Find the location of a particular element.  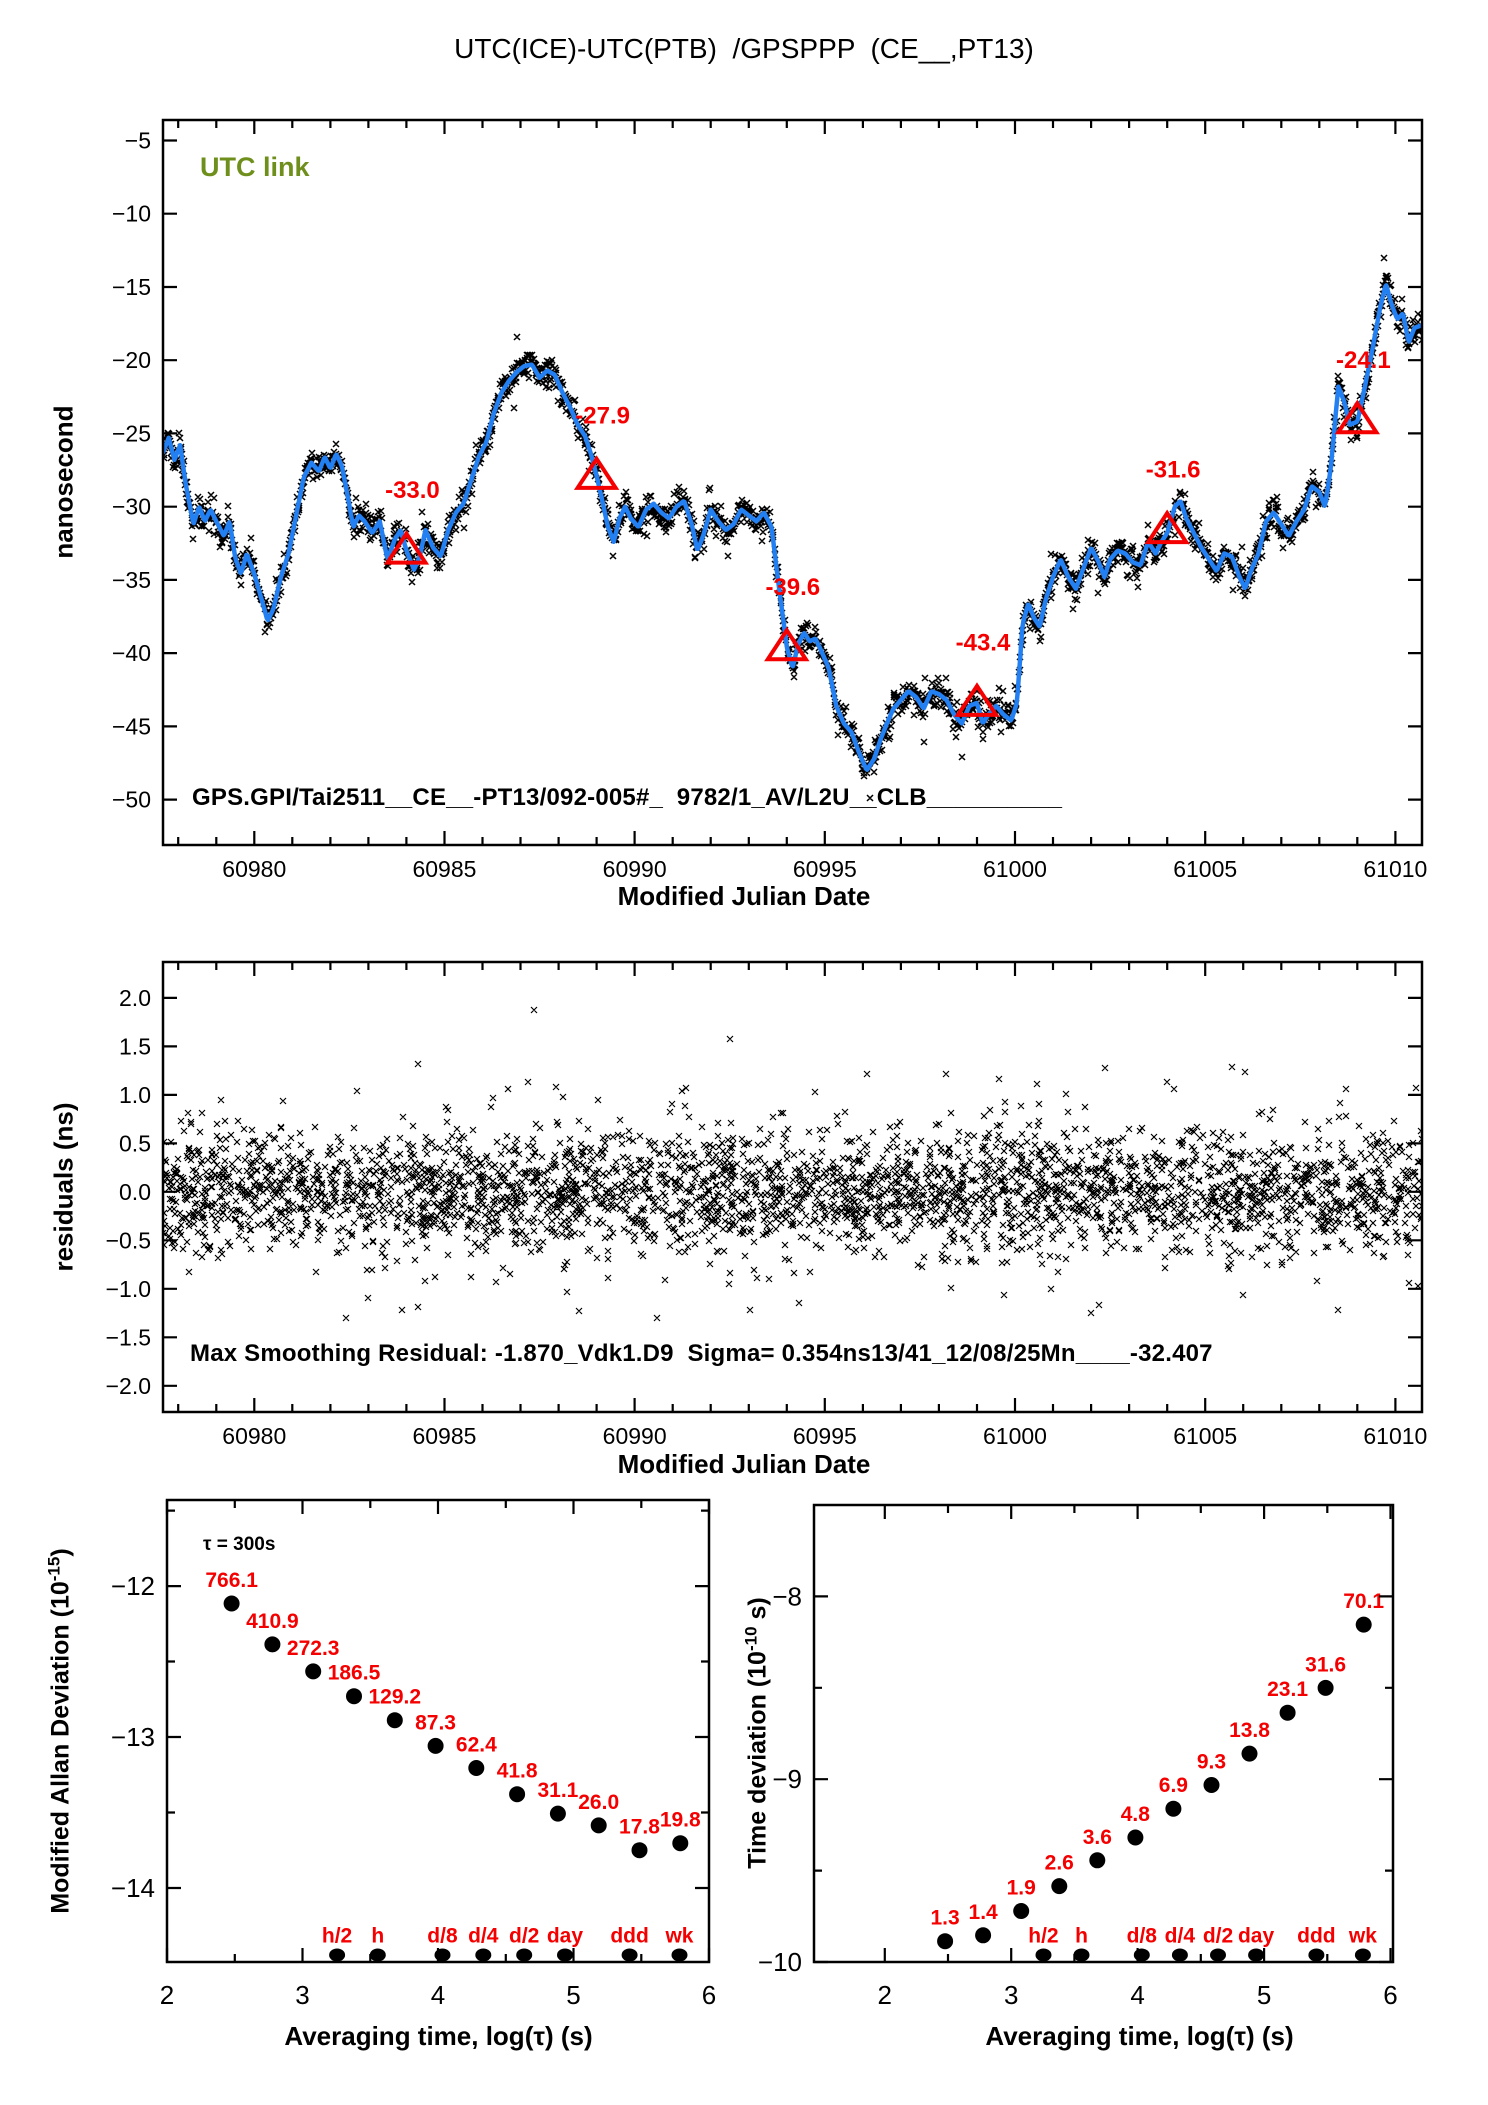

svg-text: 26.0 is located at coordinates (598, 1802).